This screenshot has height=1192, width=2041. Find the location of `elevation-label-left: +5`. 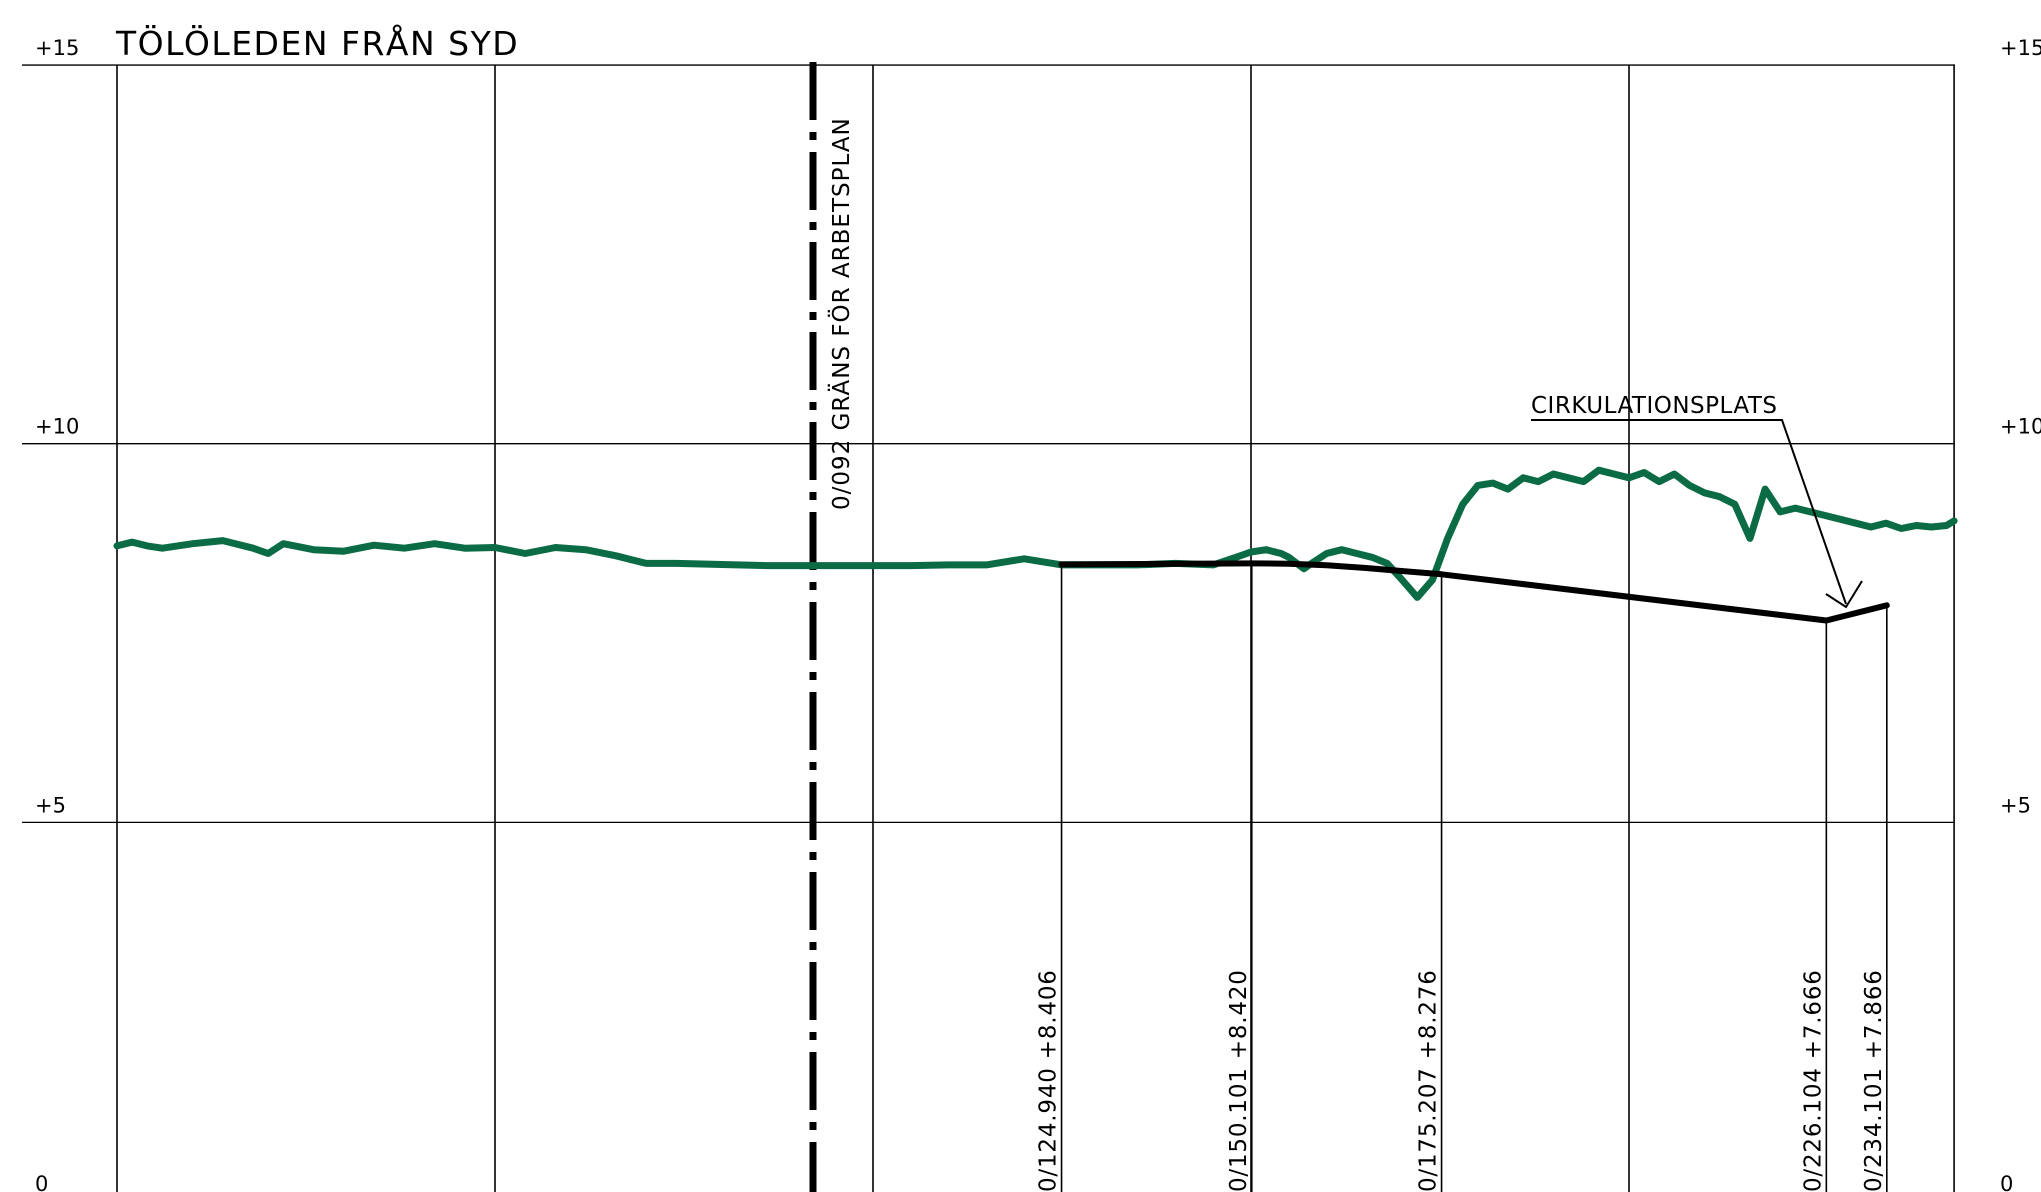

elevation-label-left: +5 is located at coordinates (50, 805).